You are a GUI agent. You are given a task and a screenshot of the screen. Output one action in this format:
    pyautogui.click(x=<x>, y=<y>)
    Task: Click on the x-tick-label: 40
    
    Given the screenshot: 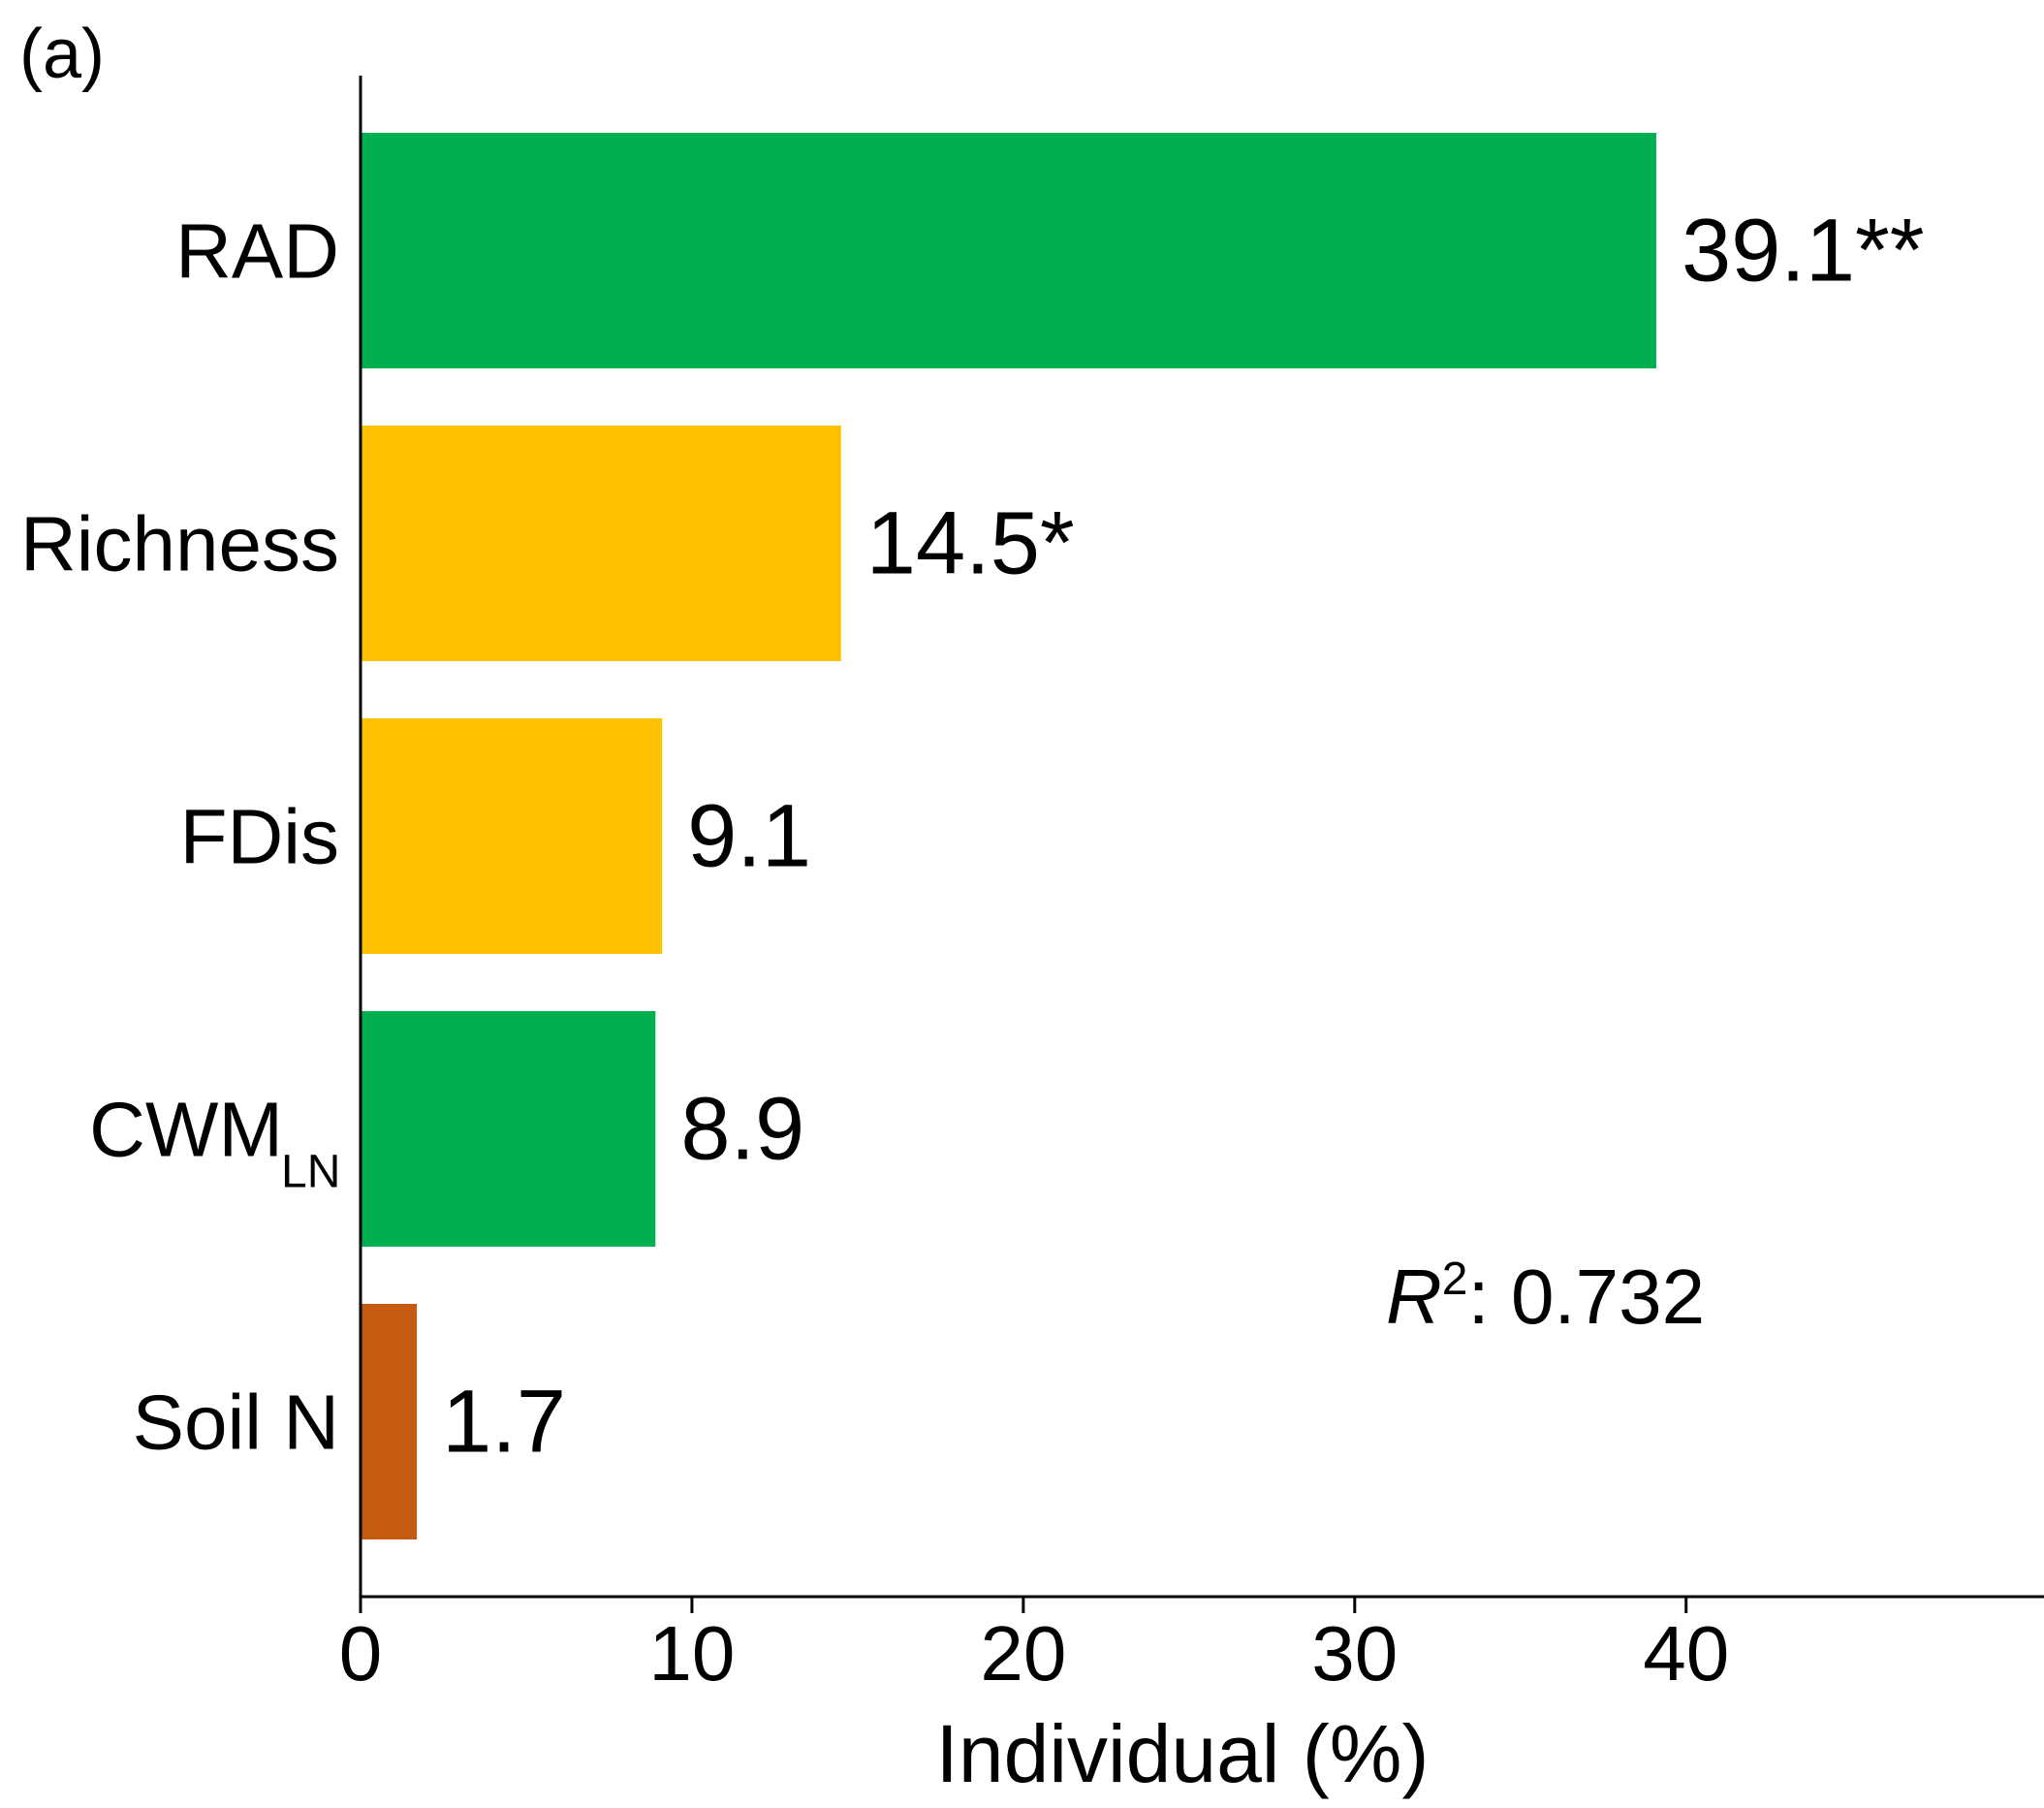 What is the action you would take?
    pyautogui.click(x=1686, y=1653)
    